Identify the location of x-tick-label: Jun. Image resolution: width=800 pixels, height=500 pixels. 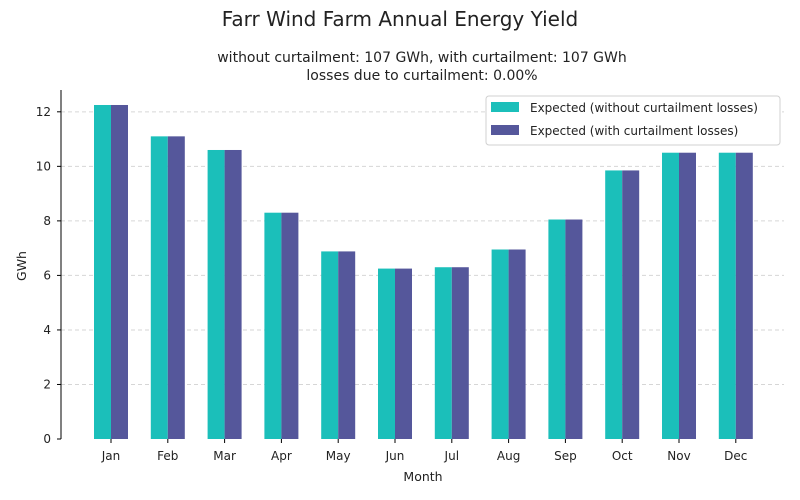
(395, 456).